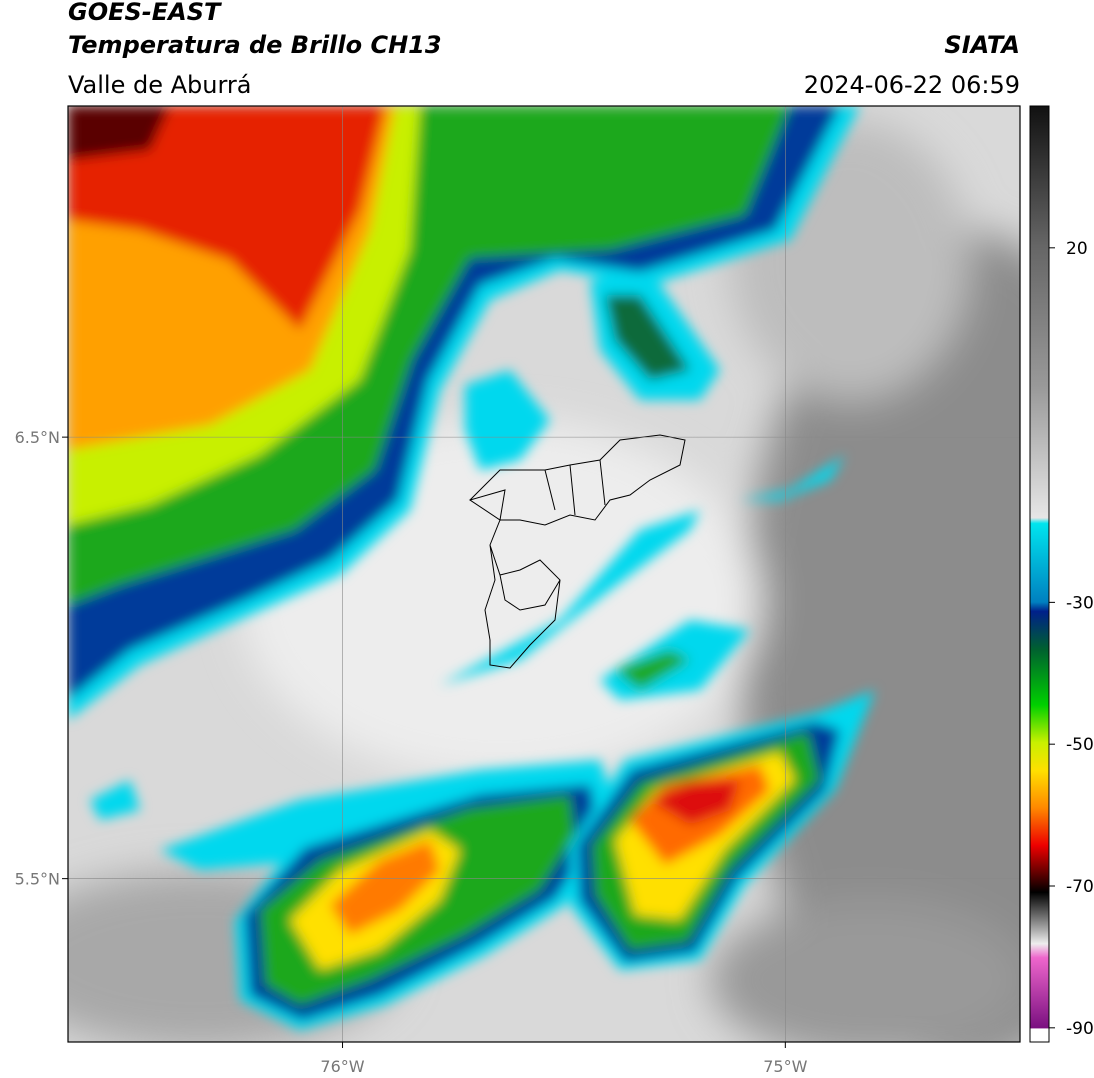 The image size is (1094, 1078). I want to click on title: GOES-EAST, so click(145, 13).